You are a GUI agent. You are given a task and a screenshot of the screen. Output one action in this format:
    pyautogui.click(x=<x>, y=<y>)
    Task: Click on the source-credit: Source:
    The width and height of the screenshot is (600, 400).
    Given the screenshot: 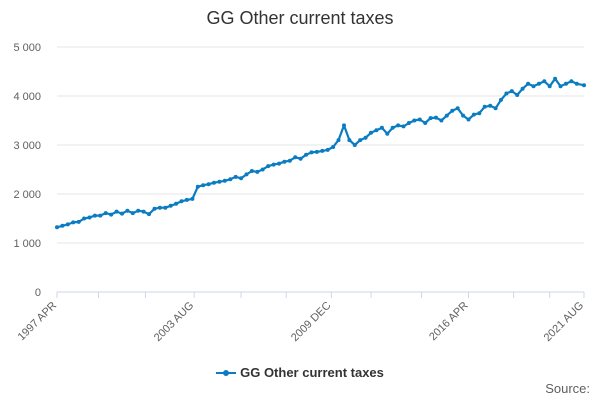 What is the action you would take?
    pyautogui.click(x=567, y=388)
    